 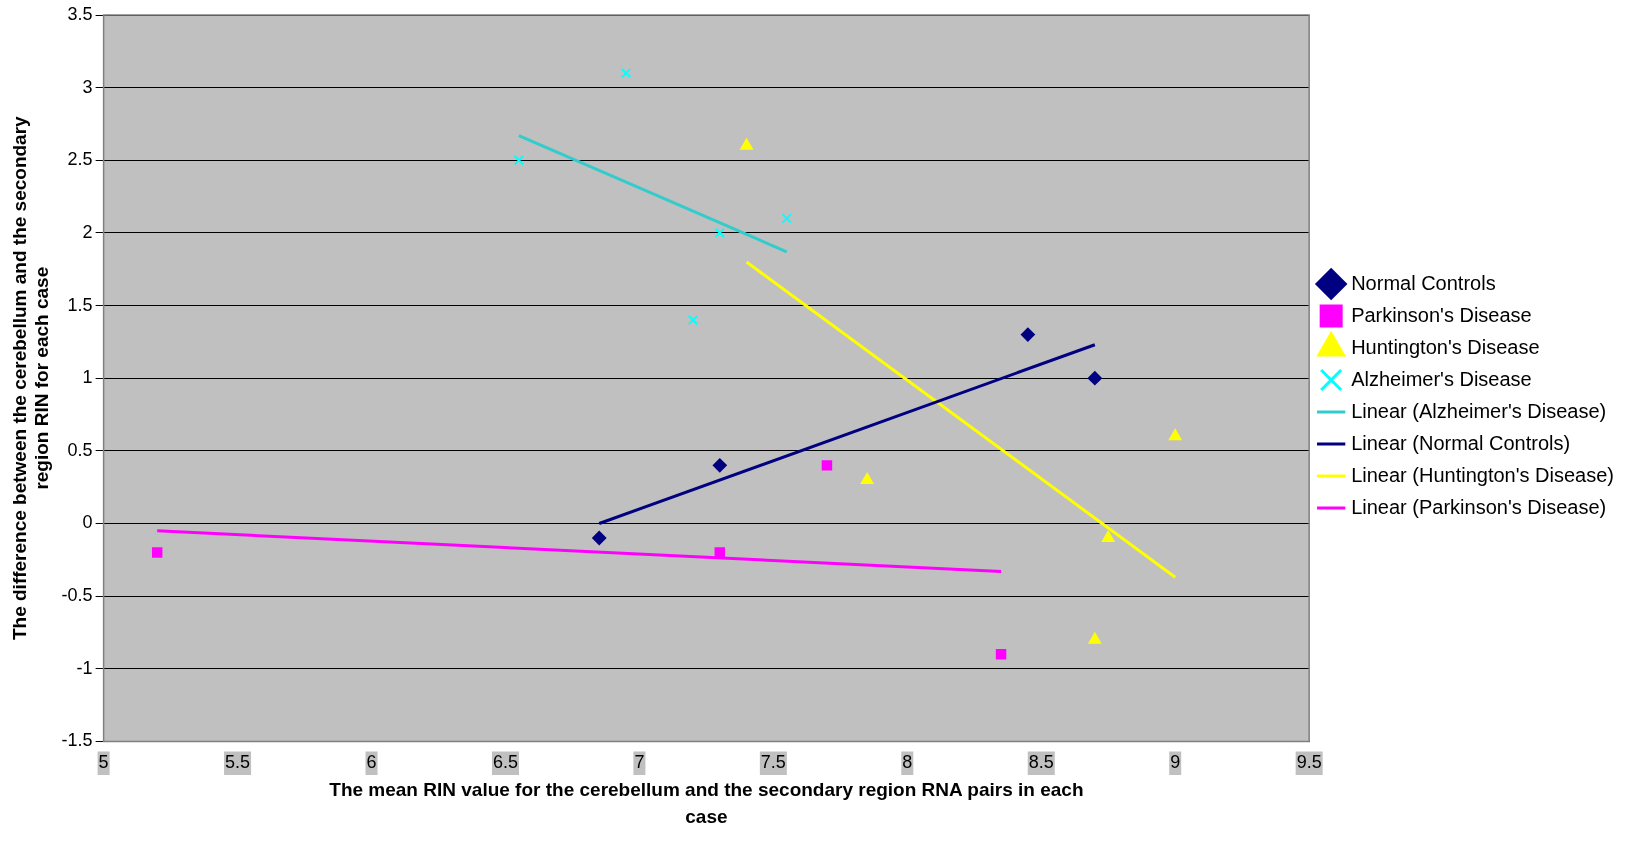 I want to click on legend-label: Linear (Huntington's Disease), so click(x=1482, y=474).